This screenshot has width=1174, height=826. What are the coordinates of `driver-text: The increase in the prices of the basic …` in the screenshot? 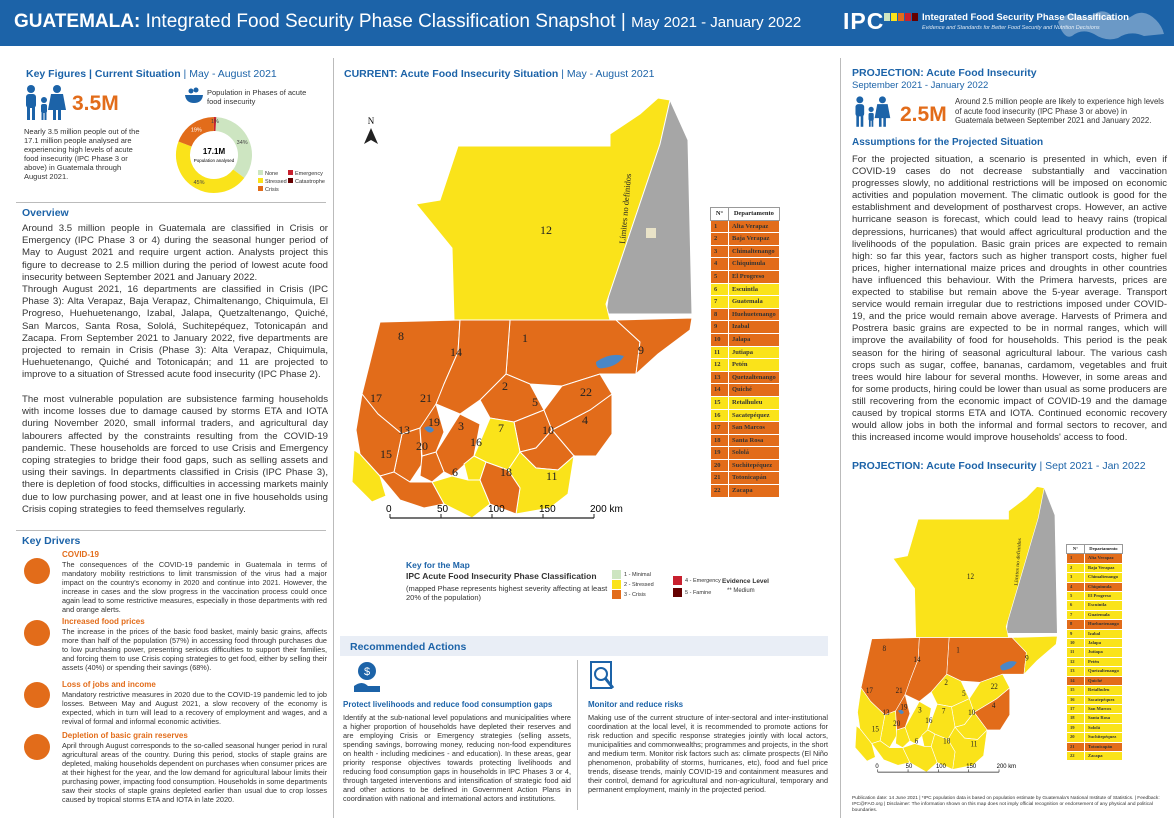 It's located at (194, 649).